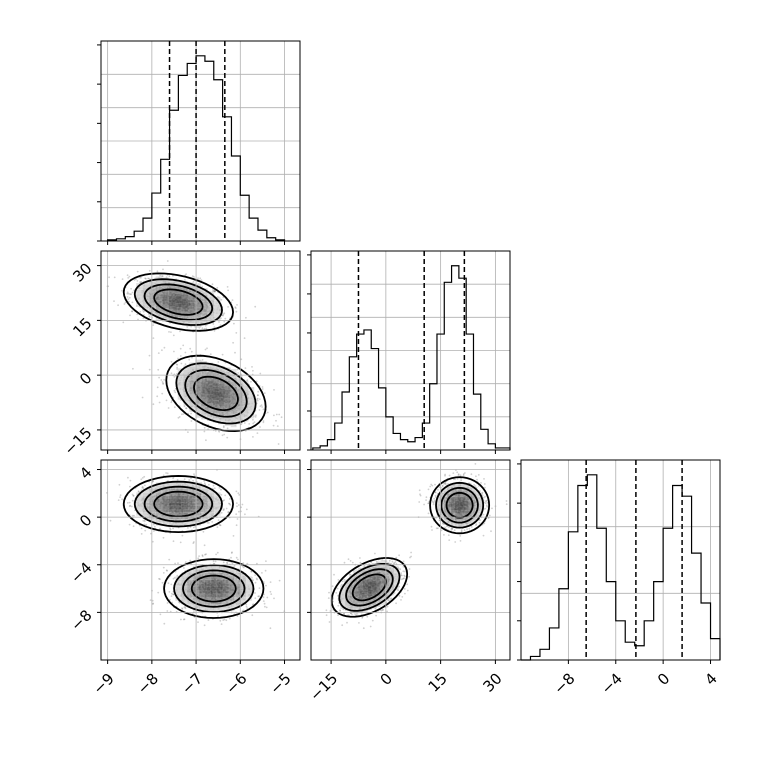  I want to click on histogram-frame, so click(620, 560).